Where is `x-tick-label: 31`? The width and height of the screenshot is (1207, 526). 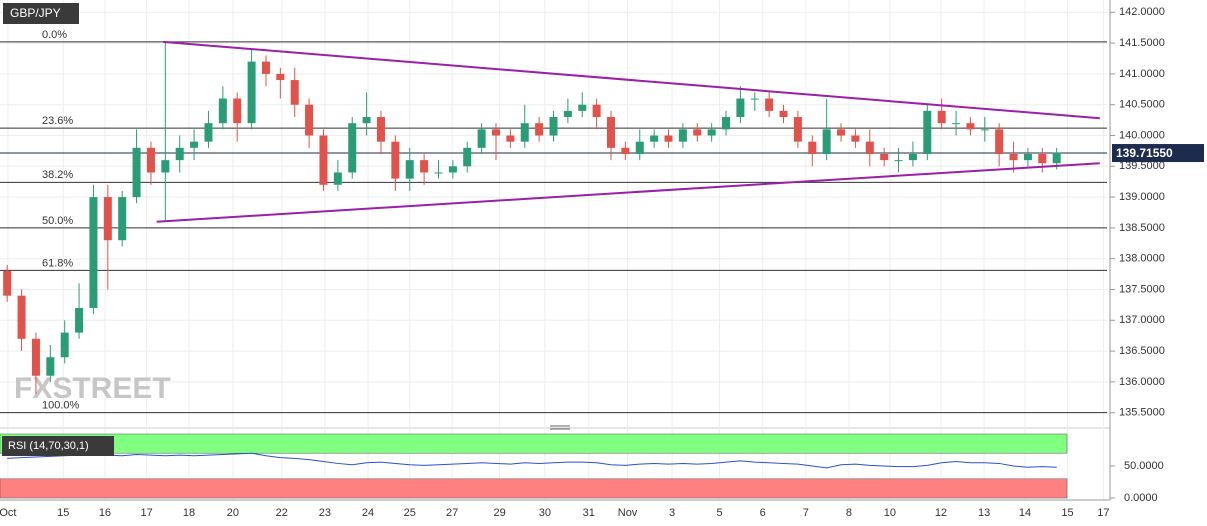
x-tick-label: 31 is located at coordinates (589, 513).